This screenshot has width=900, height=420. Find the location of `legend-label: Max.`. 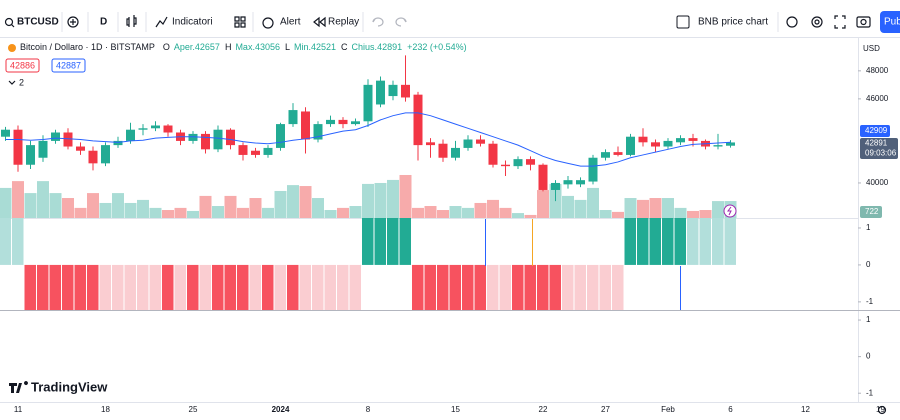

legend-label: Max. is located at coordinates (245, 47).